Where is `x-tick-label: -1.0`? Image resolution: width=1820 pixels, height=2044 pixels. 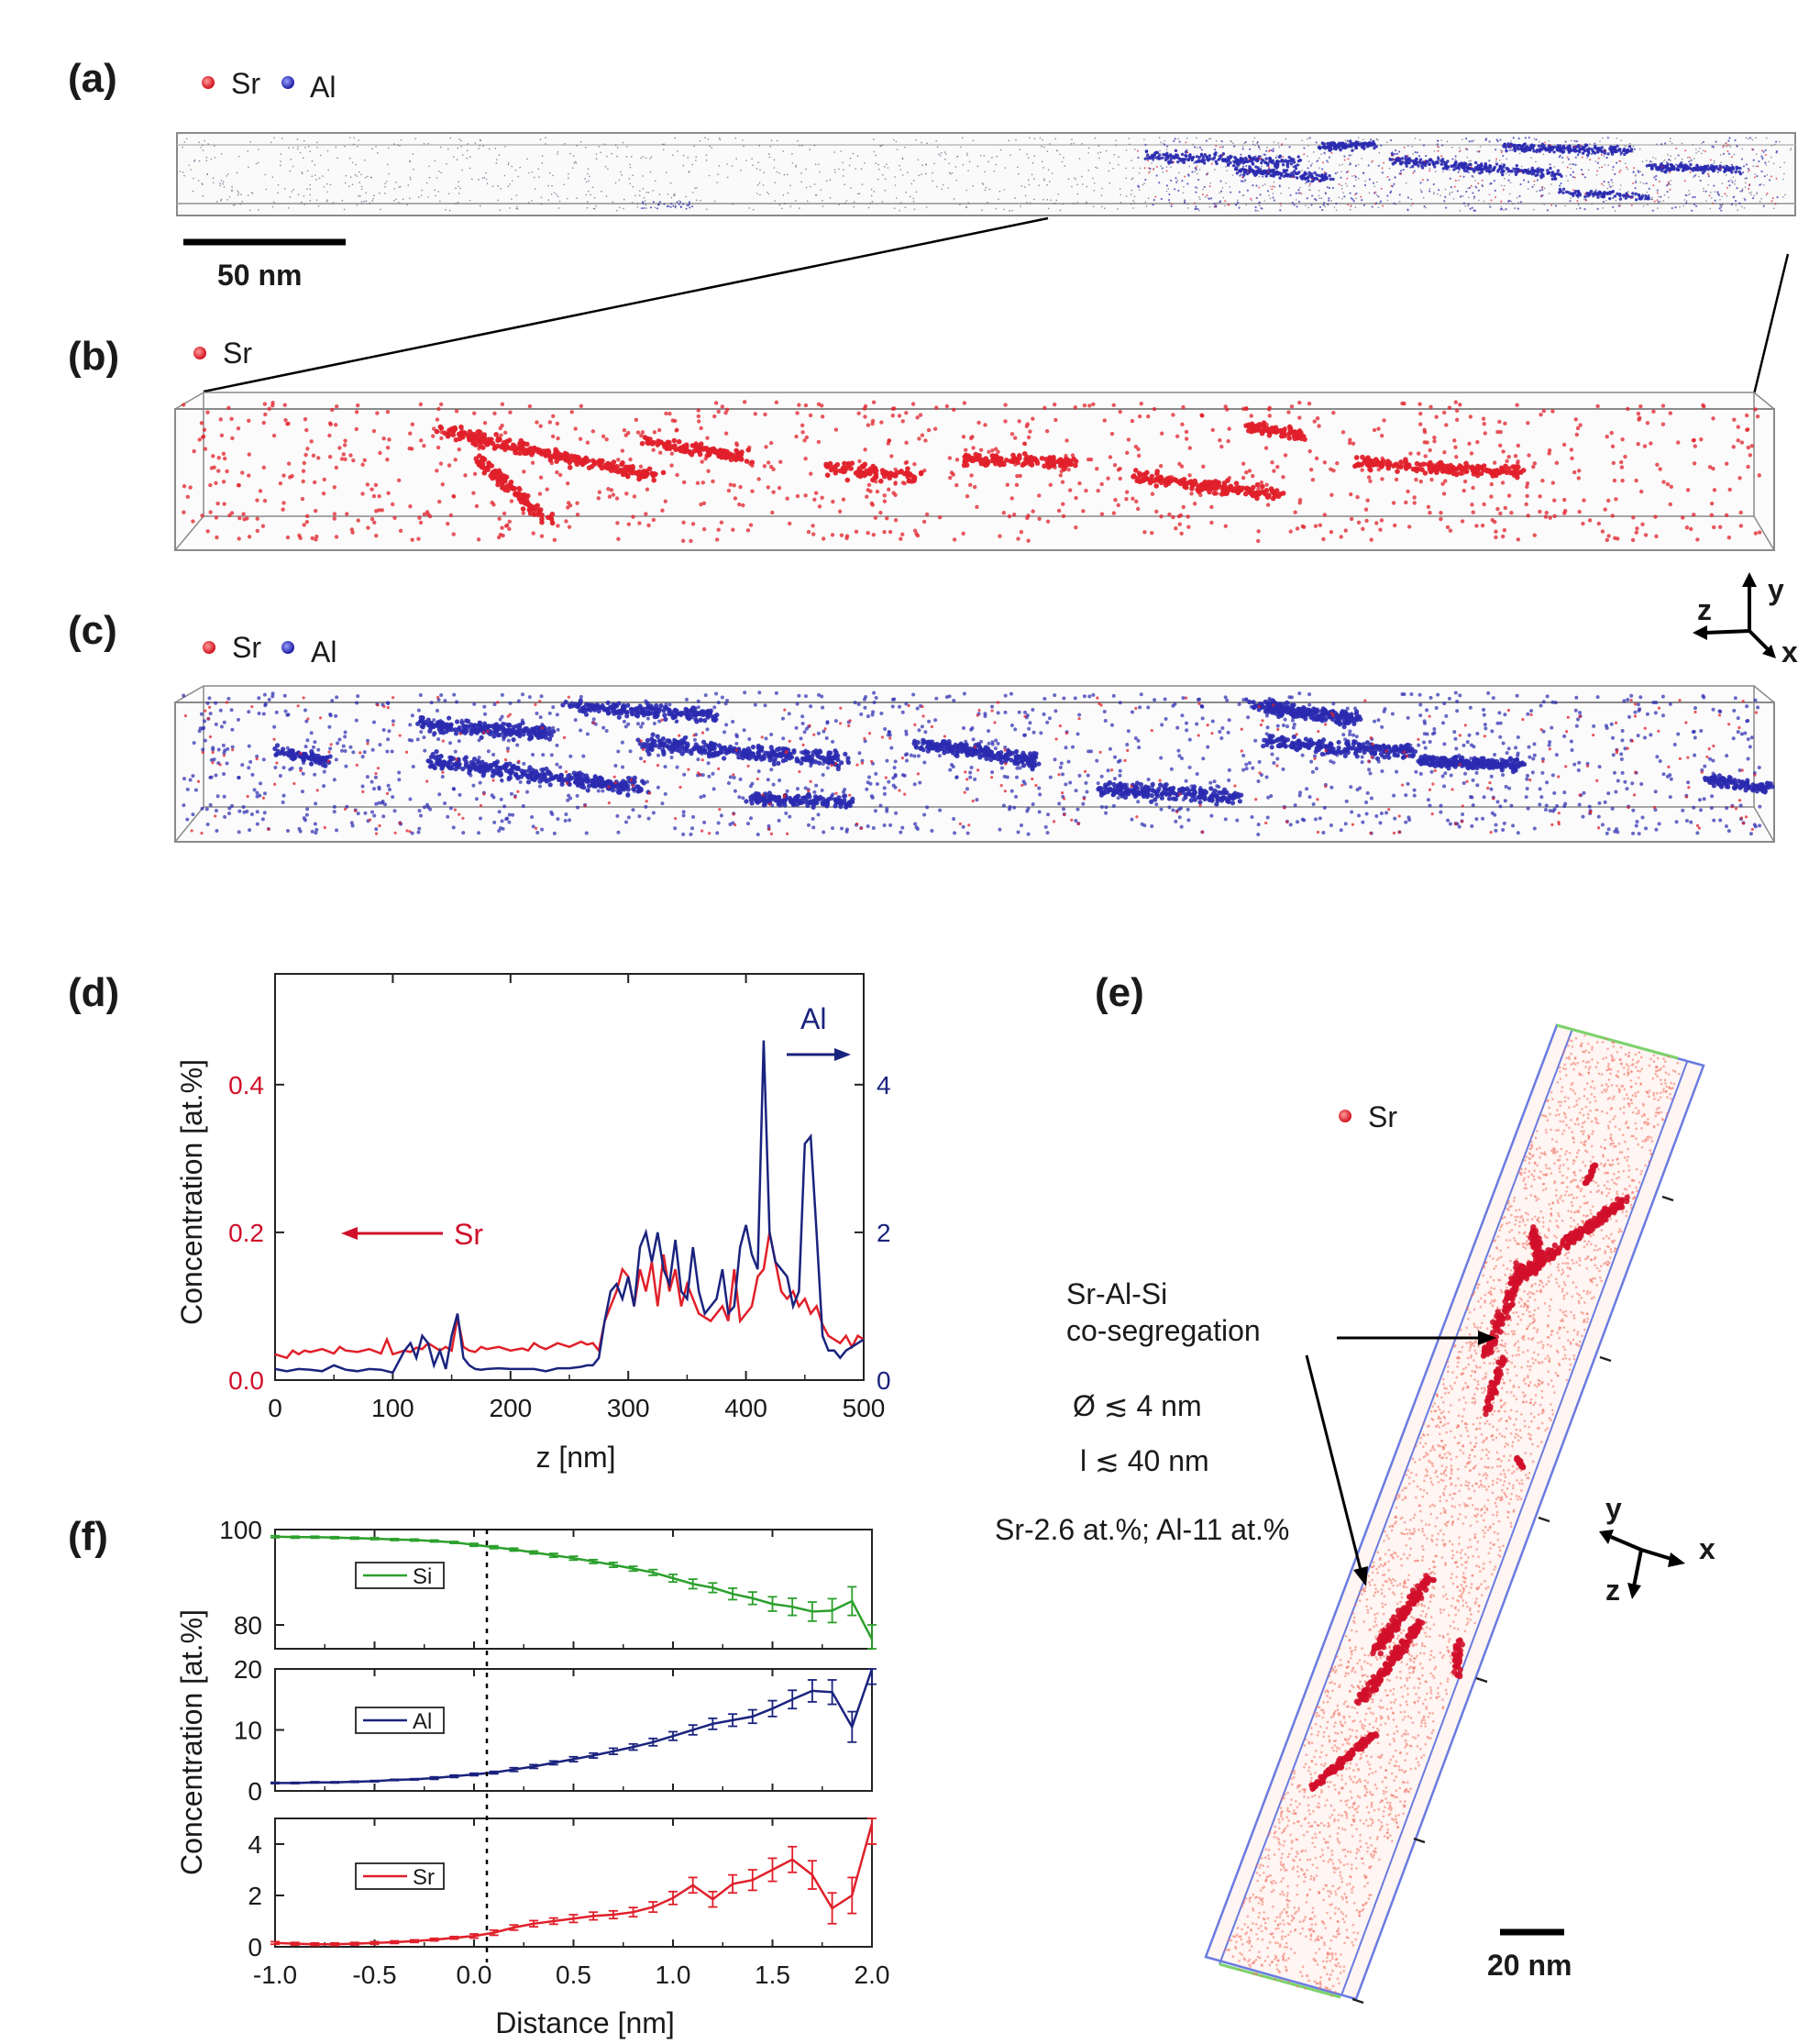
x-tick-label: -1.0 is located at coordinates (275, 1975).